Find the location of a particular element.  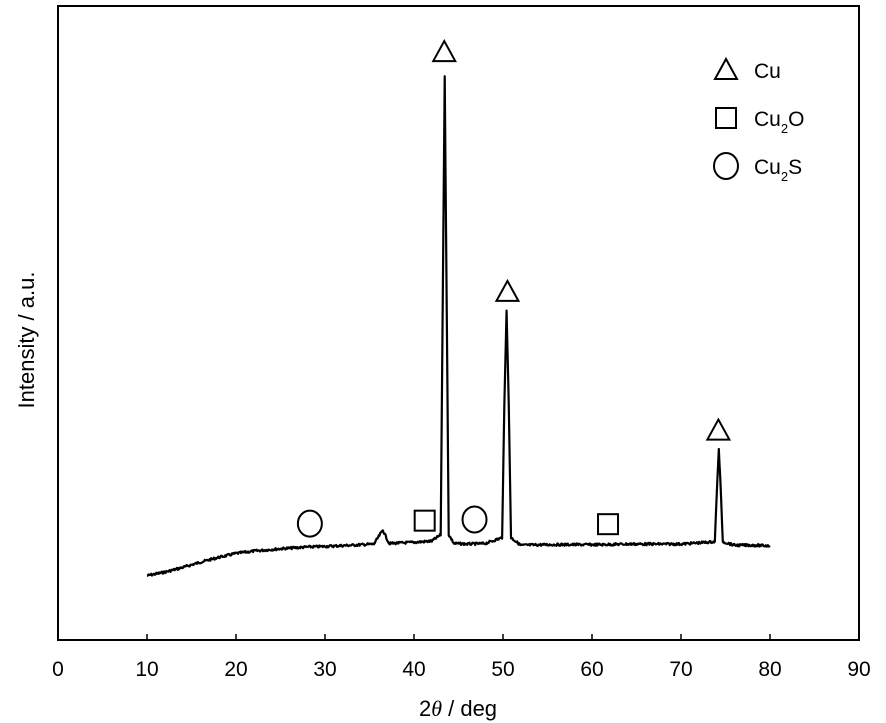

x-tick-label: 50 is located at coordinates (502, 669).